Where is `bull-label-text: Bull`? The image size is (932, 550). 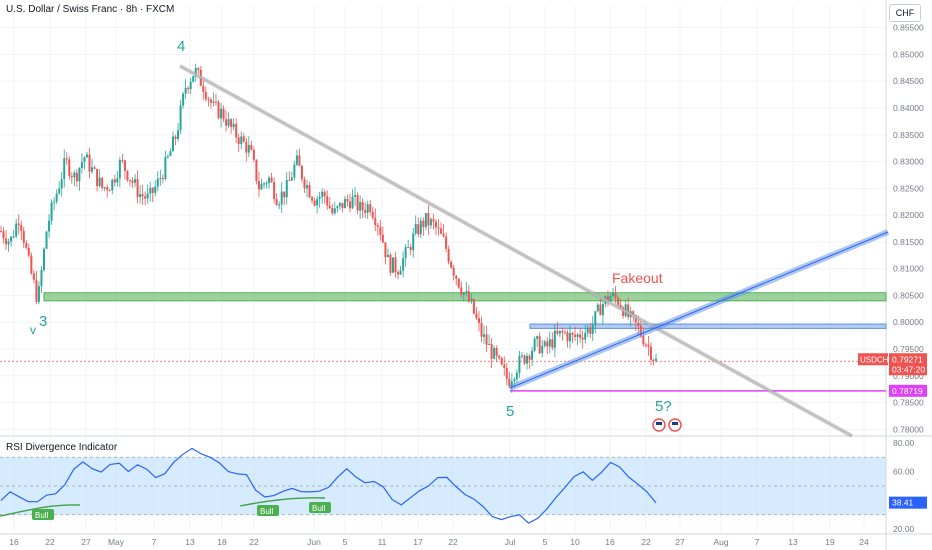
bull-label-text: Bull is located at coordinates (267, 511).